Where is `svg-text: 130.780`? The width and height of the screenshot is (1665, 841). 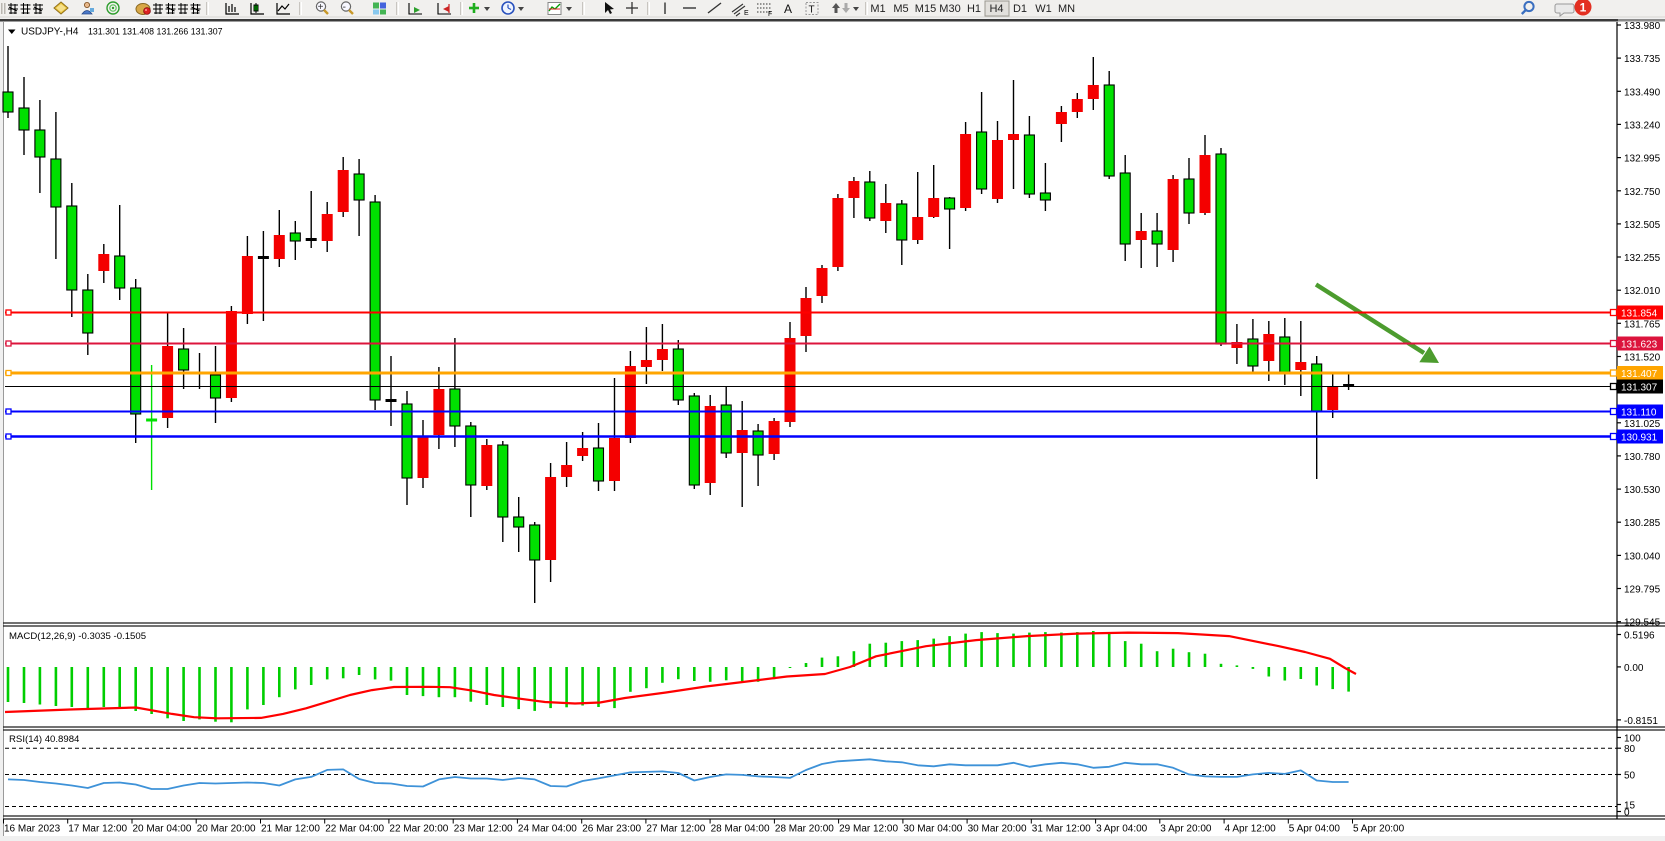 svg-text: 130.780 is located at coordinates (1642, 457).